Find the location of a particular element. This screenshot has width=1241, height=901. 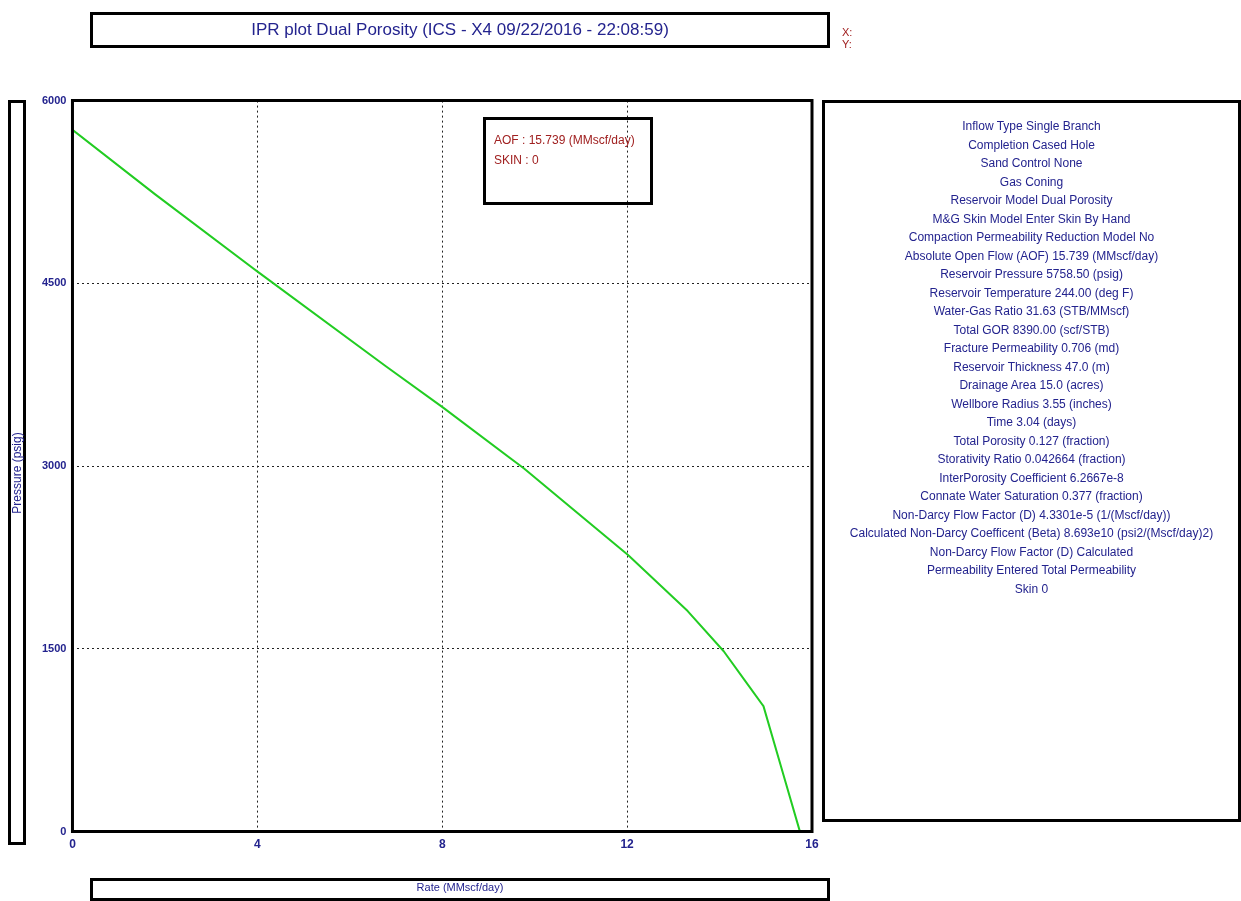

y-tick-label: 3000 is located at coordinates (54, 465).